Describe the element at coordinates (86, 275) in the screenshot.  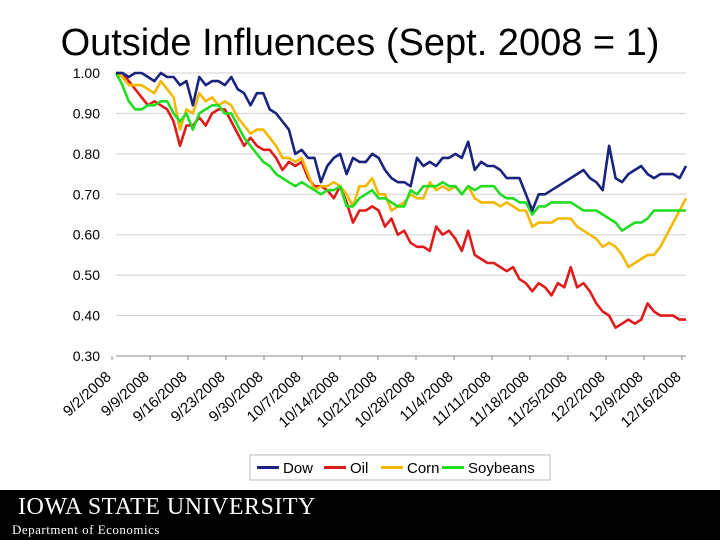
I see `y-tick-label: 0.50` at that location.